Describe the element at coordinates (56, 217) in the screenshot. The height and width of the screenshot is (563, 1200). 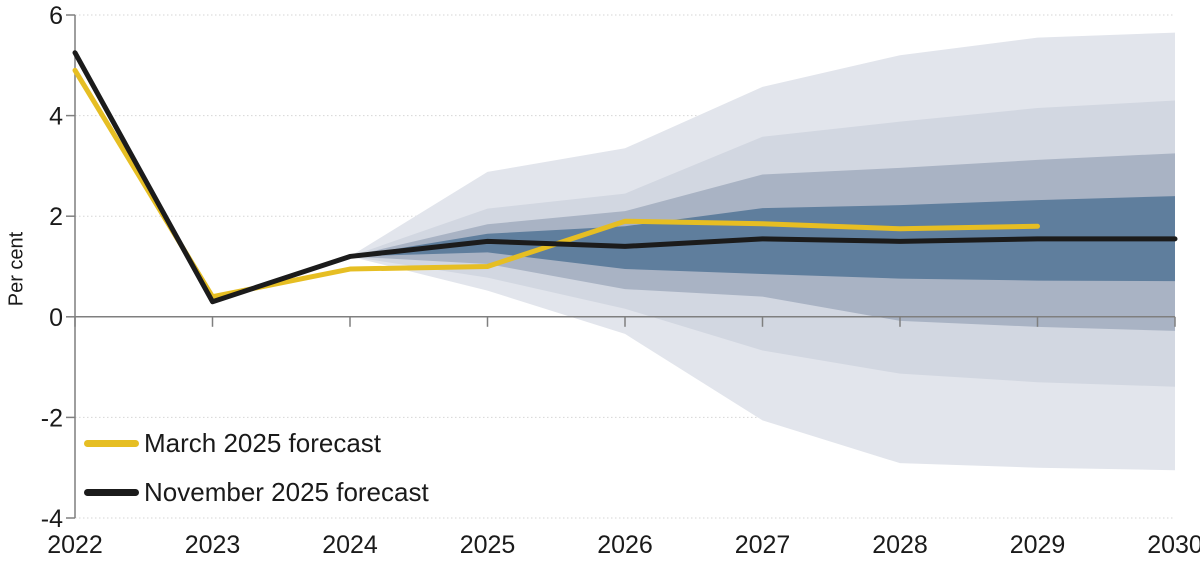
I see `y-tick-label-2: 2` at that location.